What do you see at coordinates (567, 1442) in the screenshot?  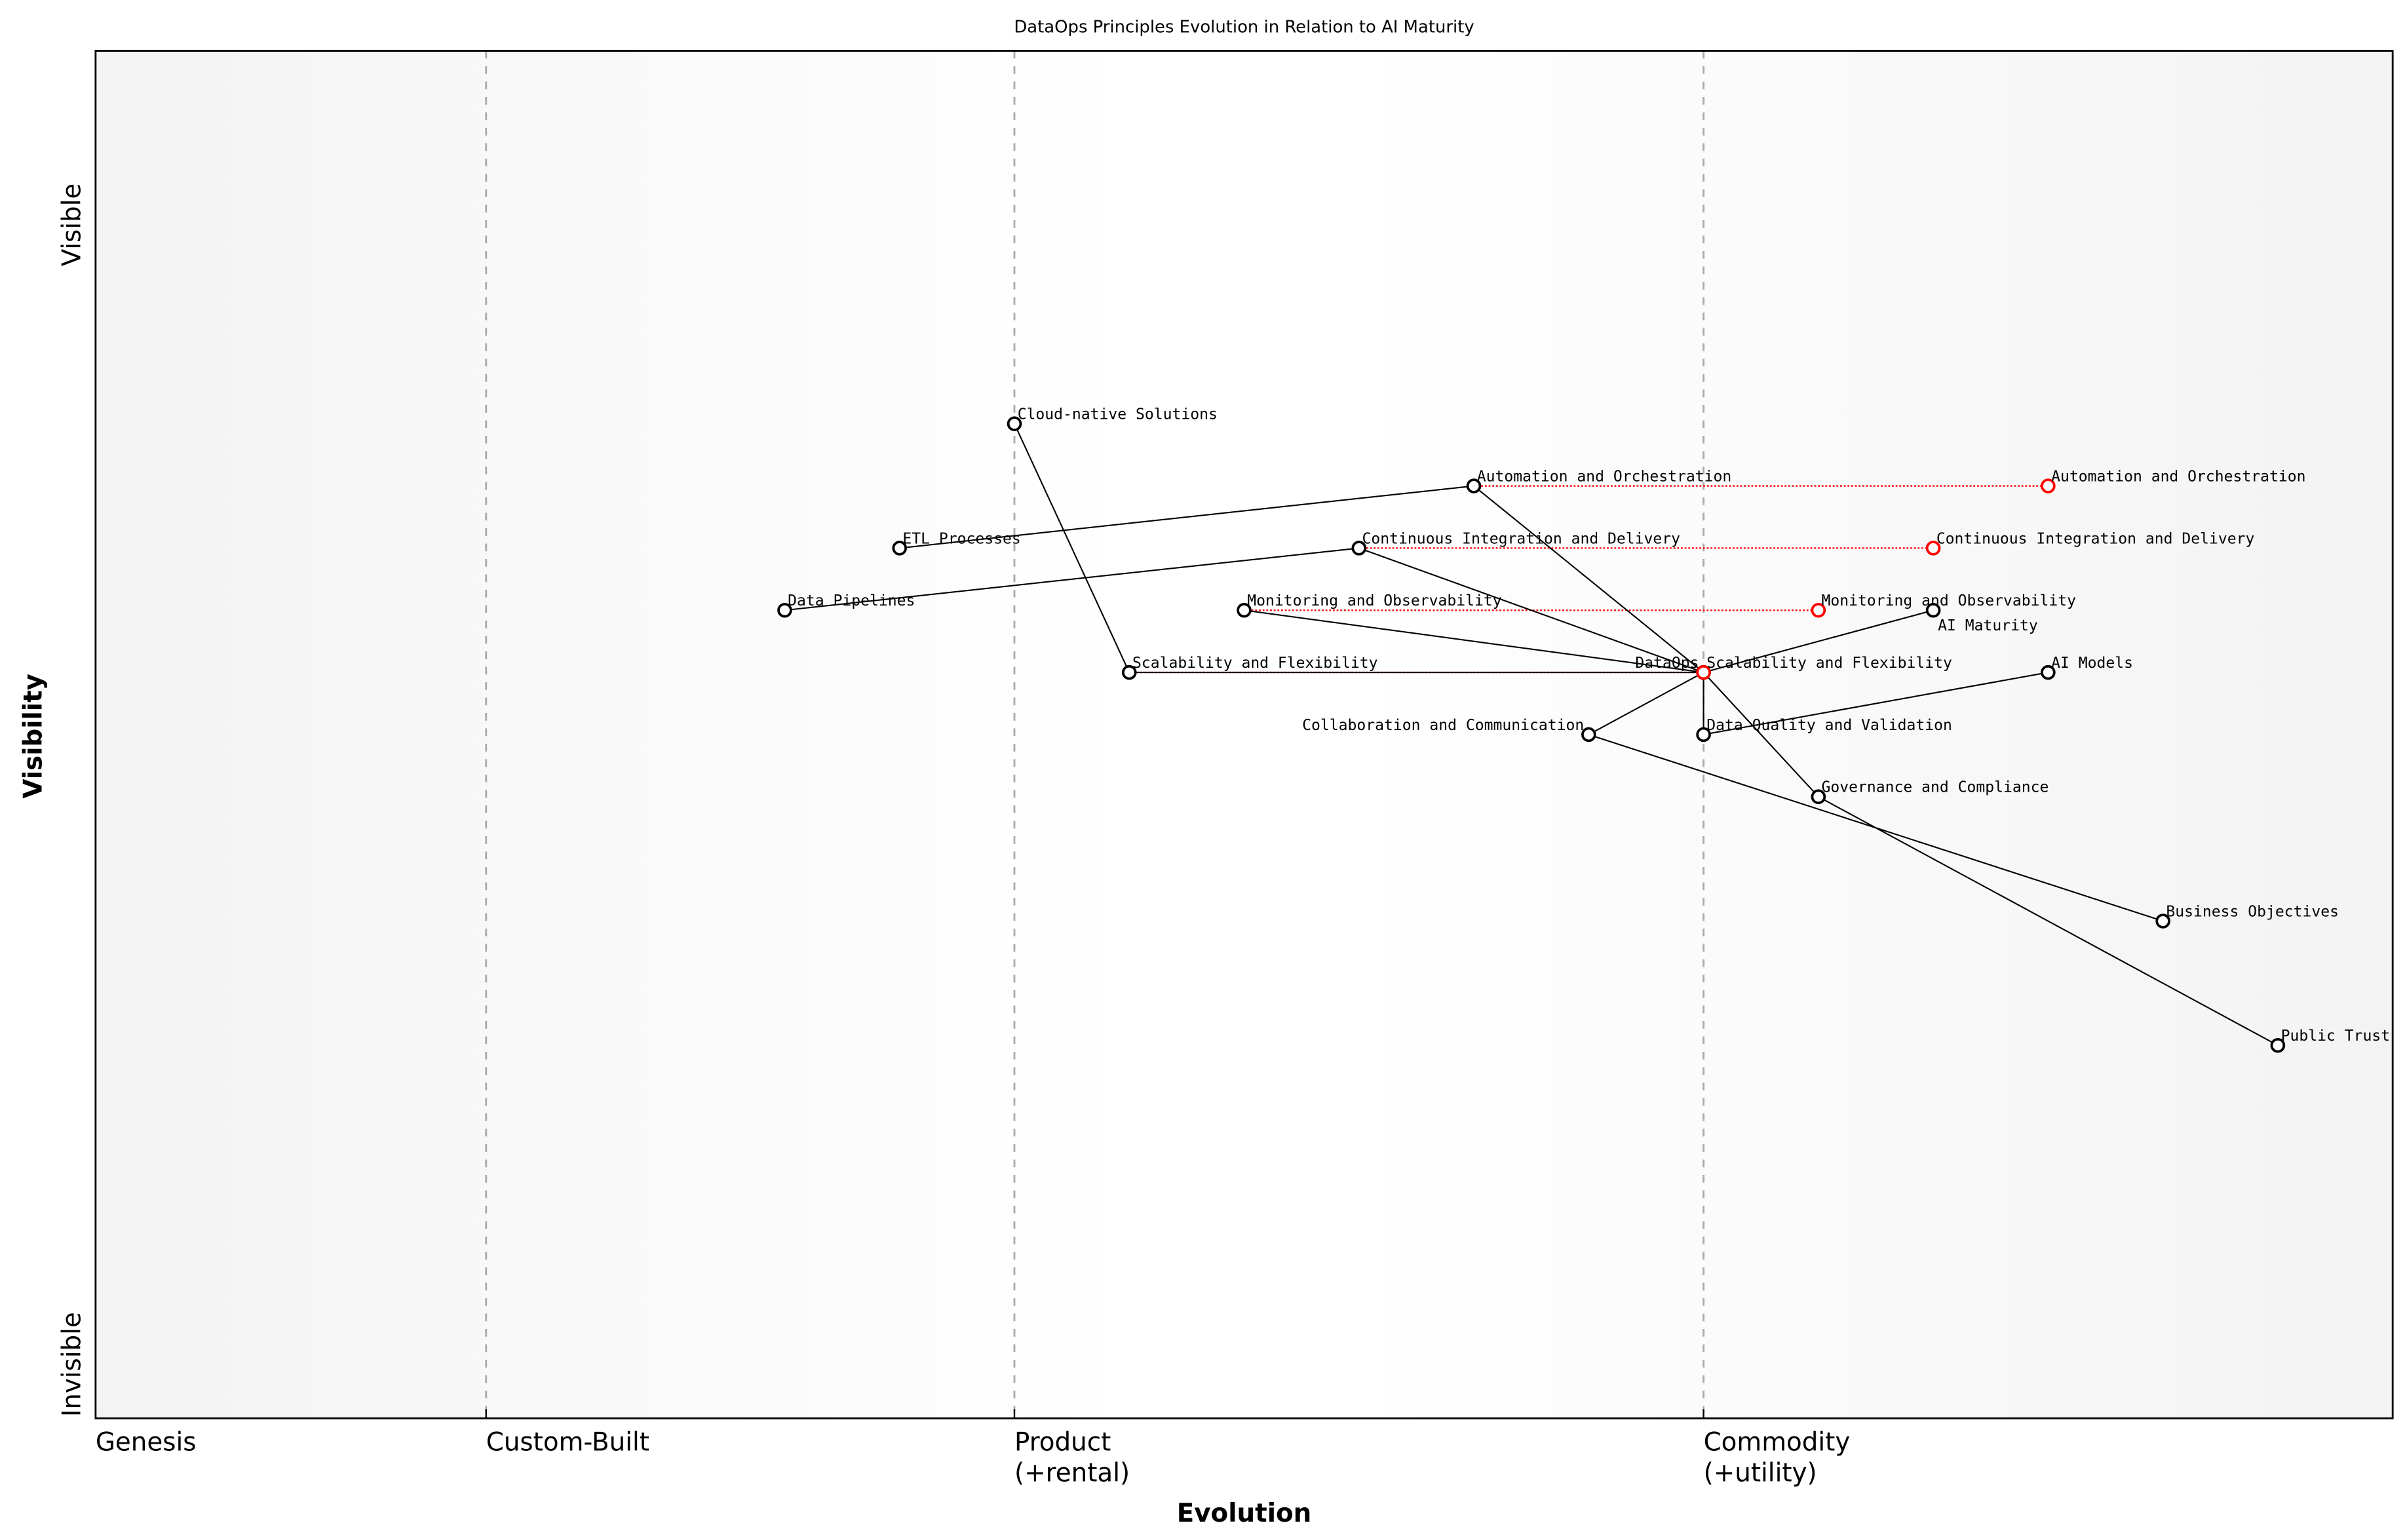 I see `x-tick-label: Custom-Built` at bounding box center [567, 1442].